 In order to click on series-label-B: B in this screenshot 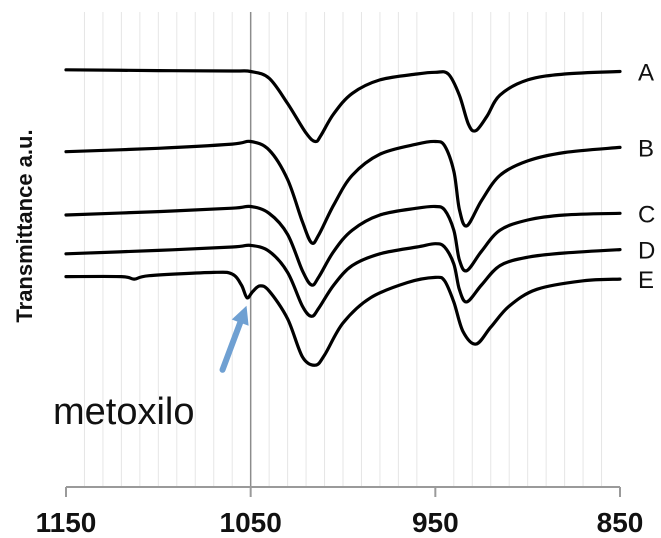, I will do `click(646, 148)`.